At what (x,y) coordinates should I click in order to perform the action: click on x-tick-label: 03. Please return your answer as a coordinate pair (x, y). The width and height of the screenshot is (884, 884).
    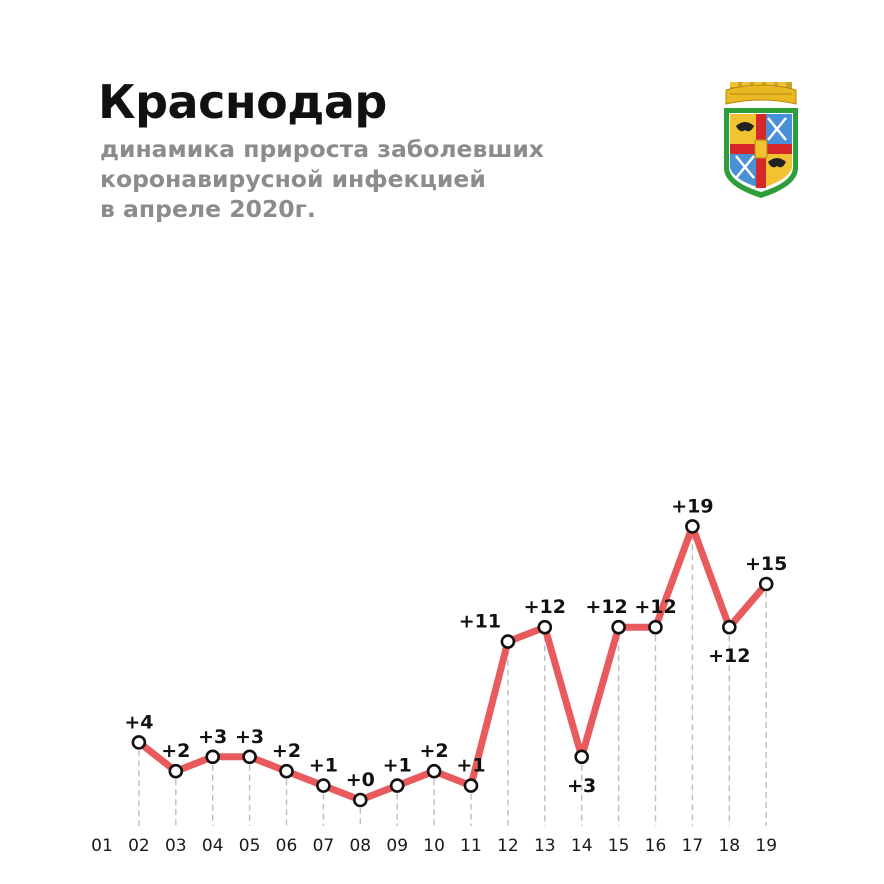
    Looking at the image, I should click on (176, 846).